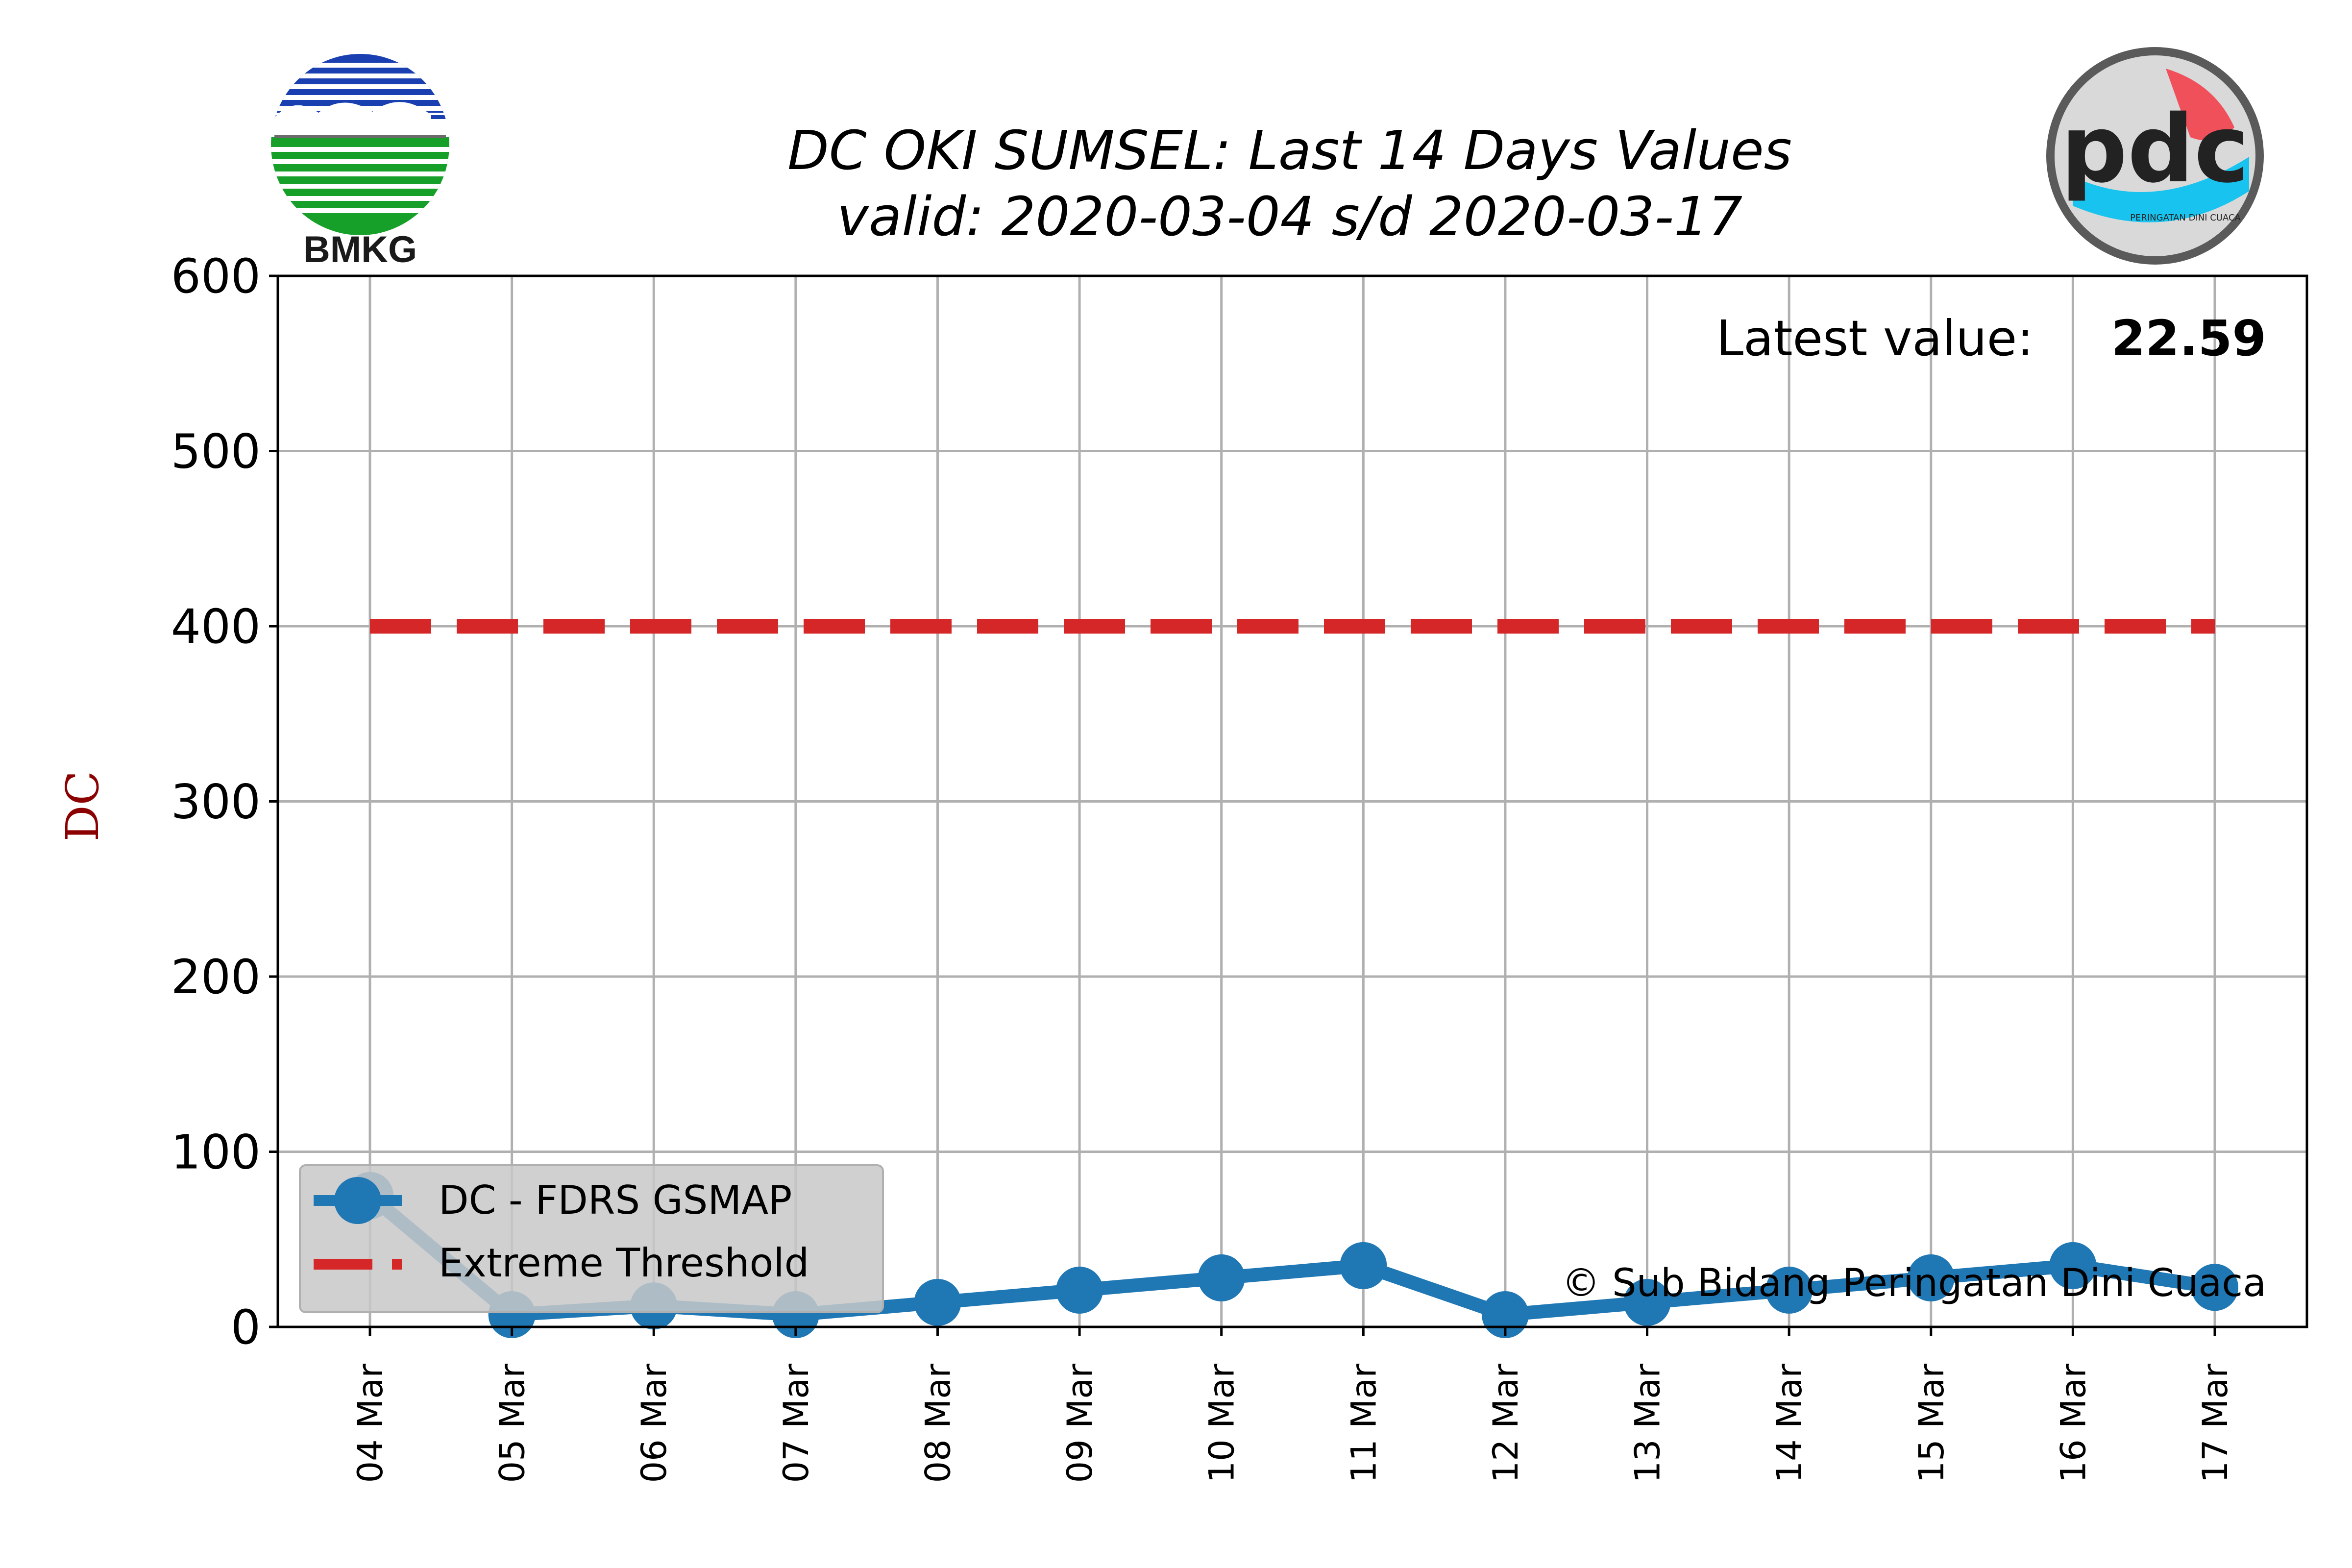 The width and height of the screenshot is (2352, 1568). I want to click on latest-value-label: Latest value:, so click(1875, 338).